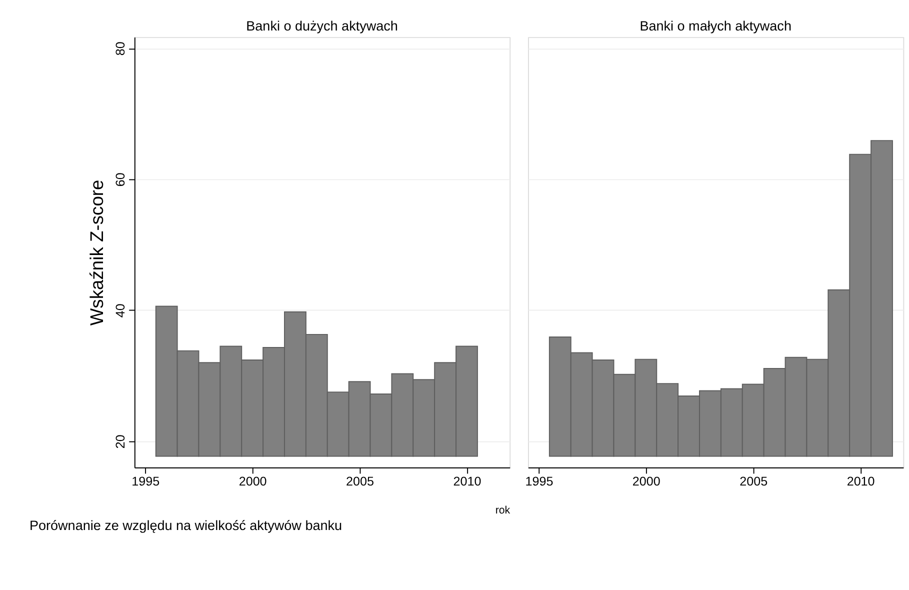  I want to click on x-axis-title: rok, so click(503, 510).